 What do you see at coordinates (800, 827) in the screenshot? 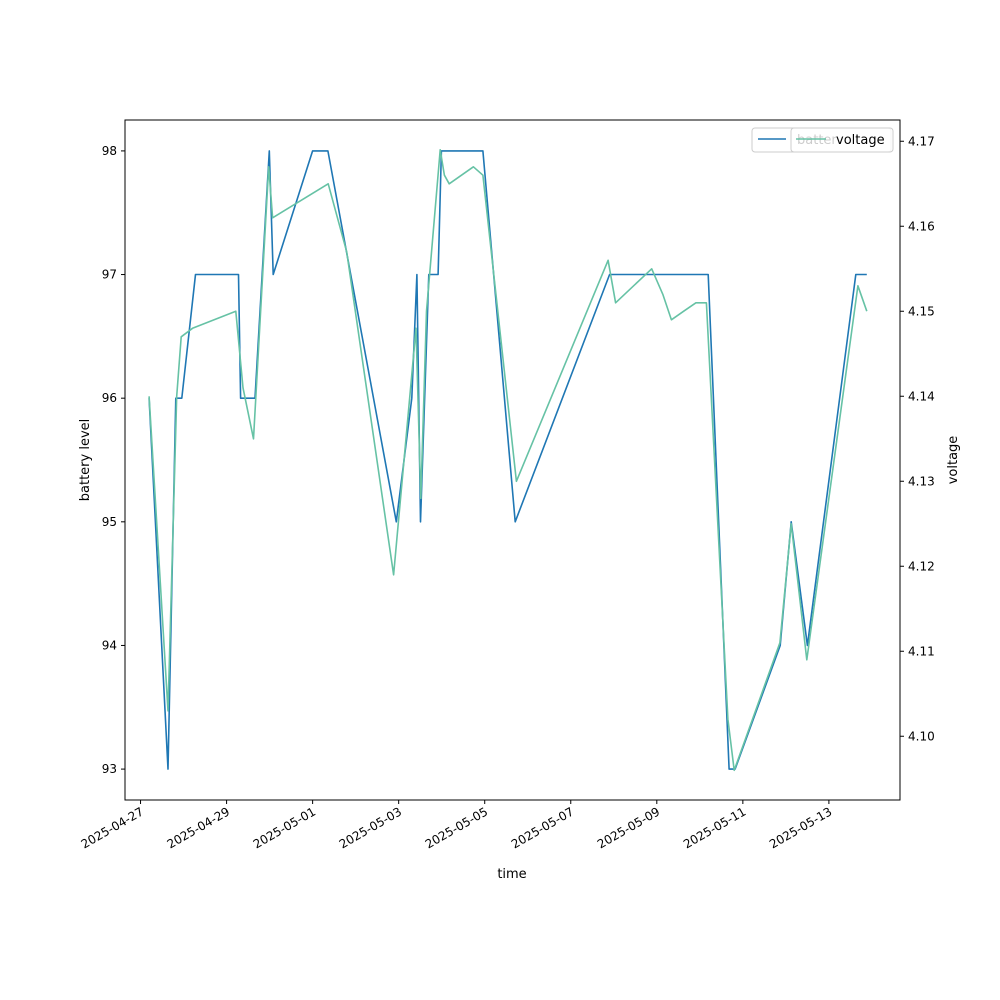
I see `x-tick-label-8: 2025-05-13` at bounding box center [800, 827].